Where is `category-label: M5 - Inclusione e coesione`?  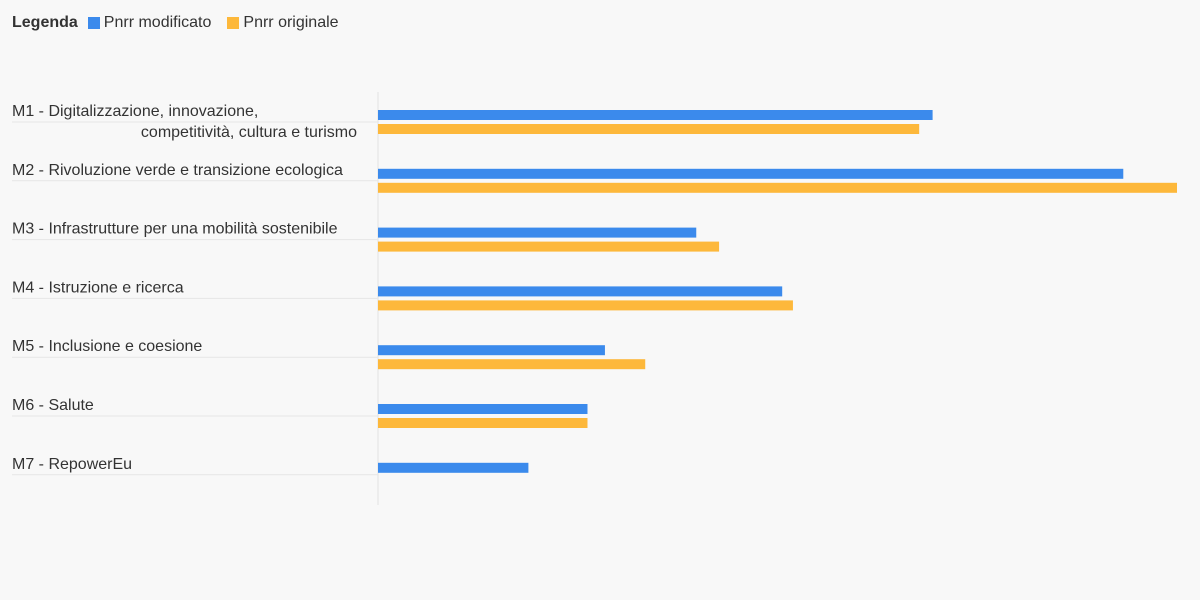
category-label: M5 - Inclusione e coesione is located at coordinates (107, 346).